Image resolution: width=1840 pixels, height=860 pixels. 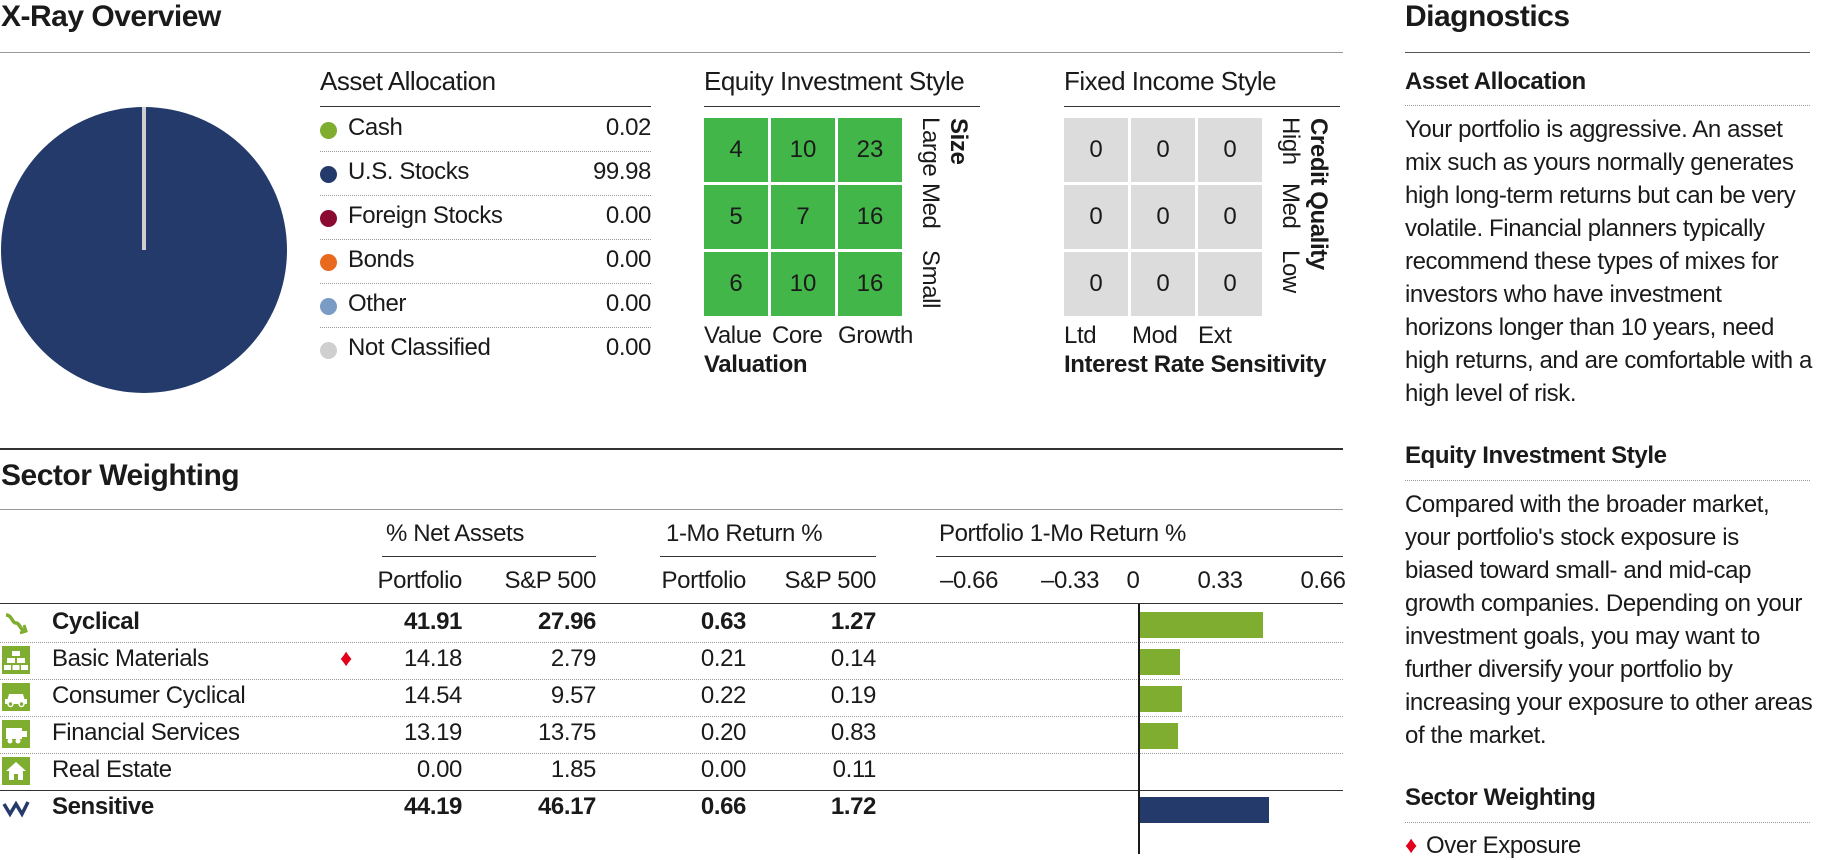 What do you see at coordinates (149, 695) in the screenshot?
I see `sector-name-consumer-cyclical: Consumer Cyclical` at bounding box center [149, 695].